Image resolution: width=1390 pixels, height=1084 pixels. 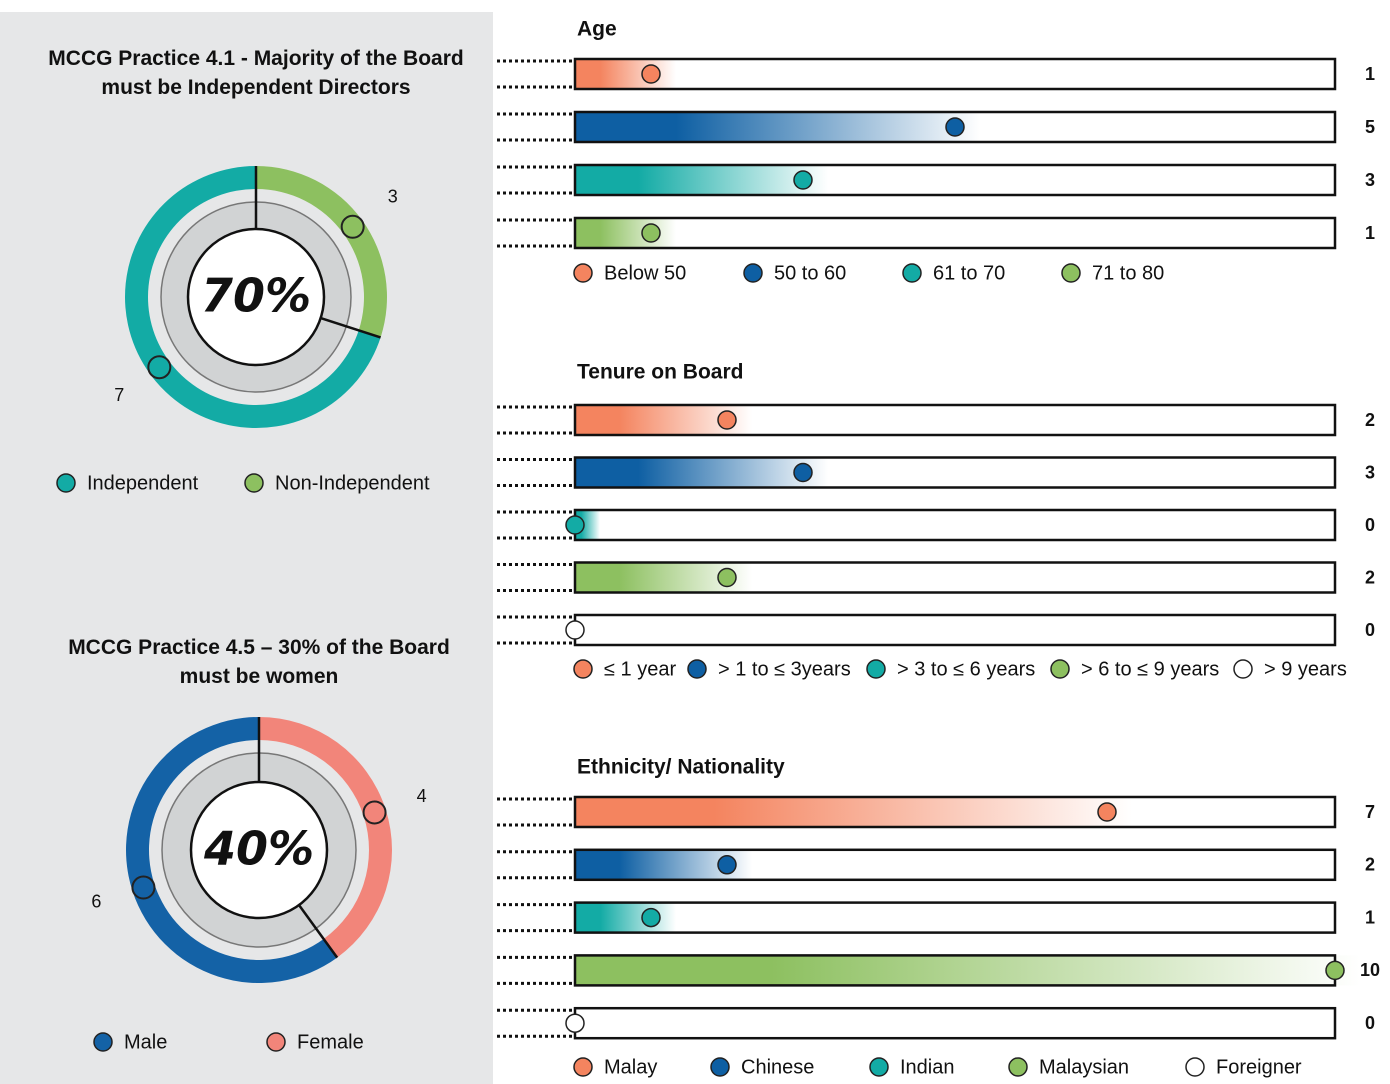 I want to click on legend-label: > 9 years, so click(x=1305, y=669).